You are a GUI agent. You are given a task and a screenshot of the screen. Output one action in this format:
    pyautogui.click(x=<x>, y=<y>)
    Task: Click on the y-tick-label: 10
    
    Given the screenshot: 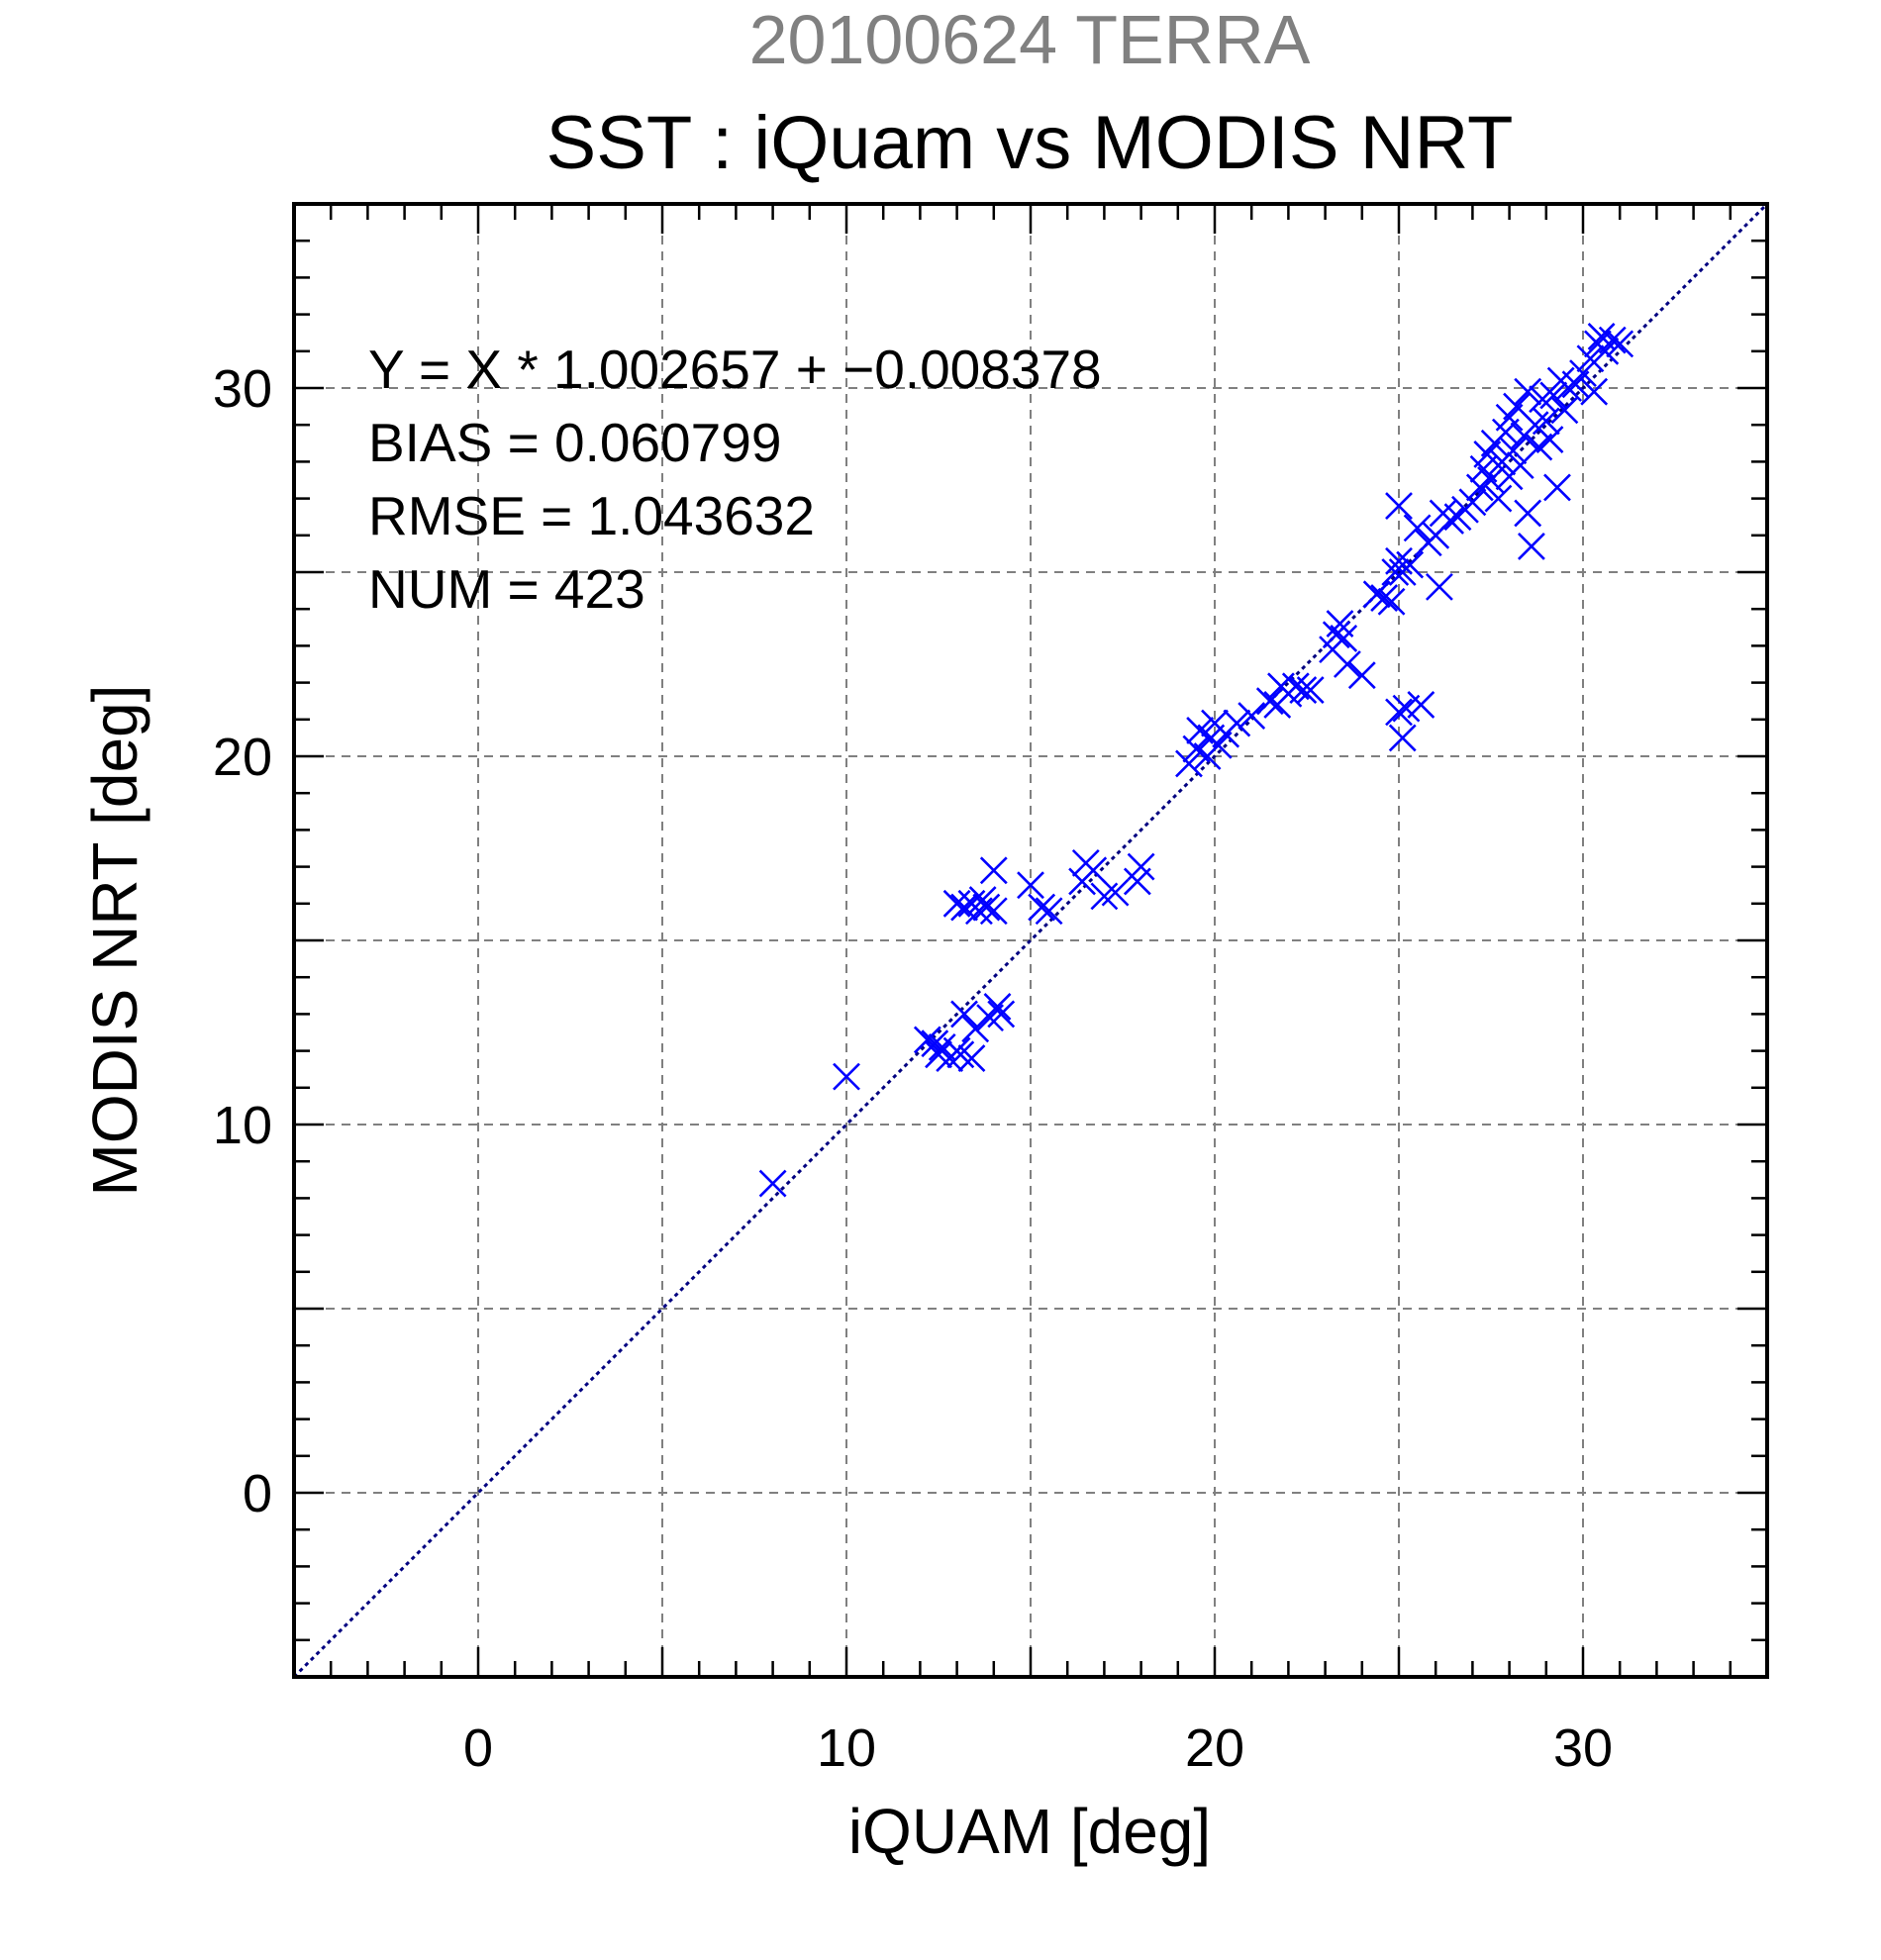 What is the action you would take?
    pyautogui.click(x=243, y=1125)
    